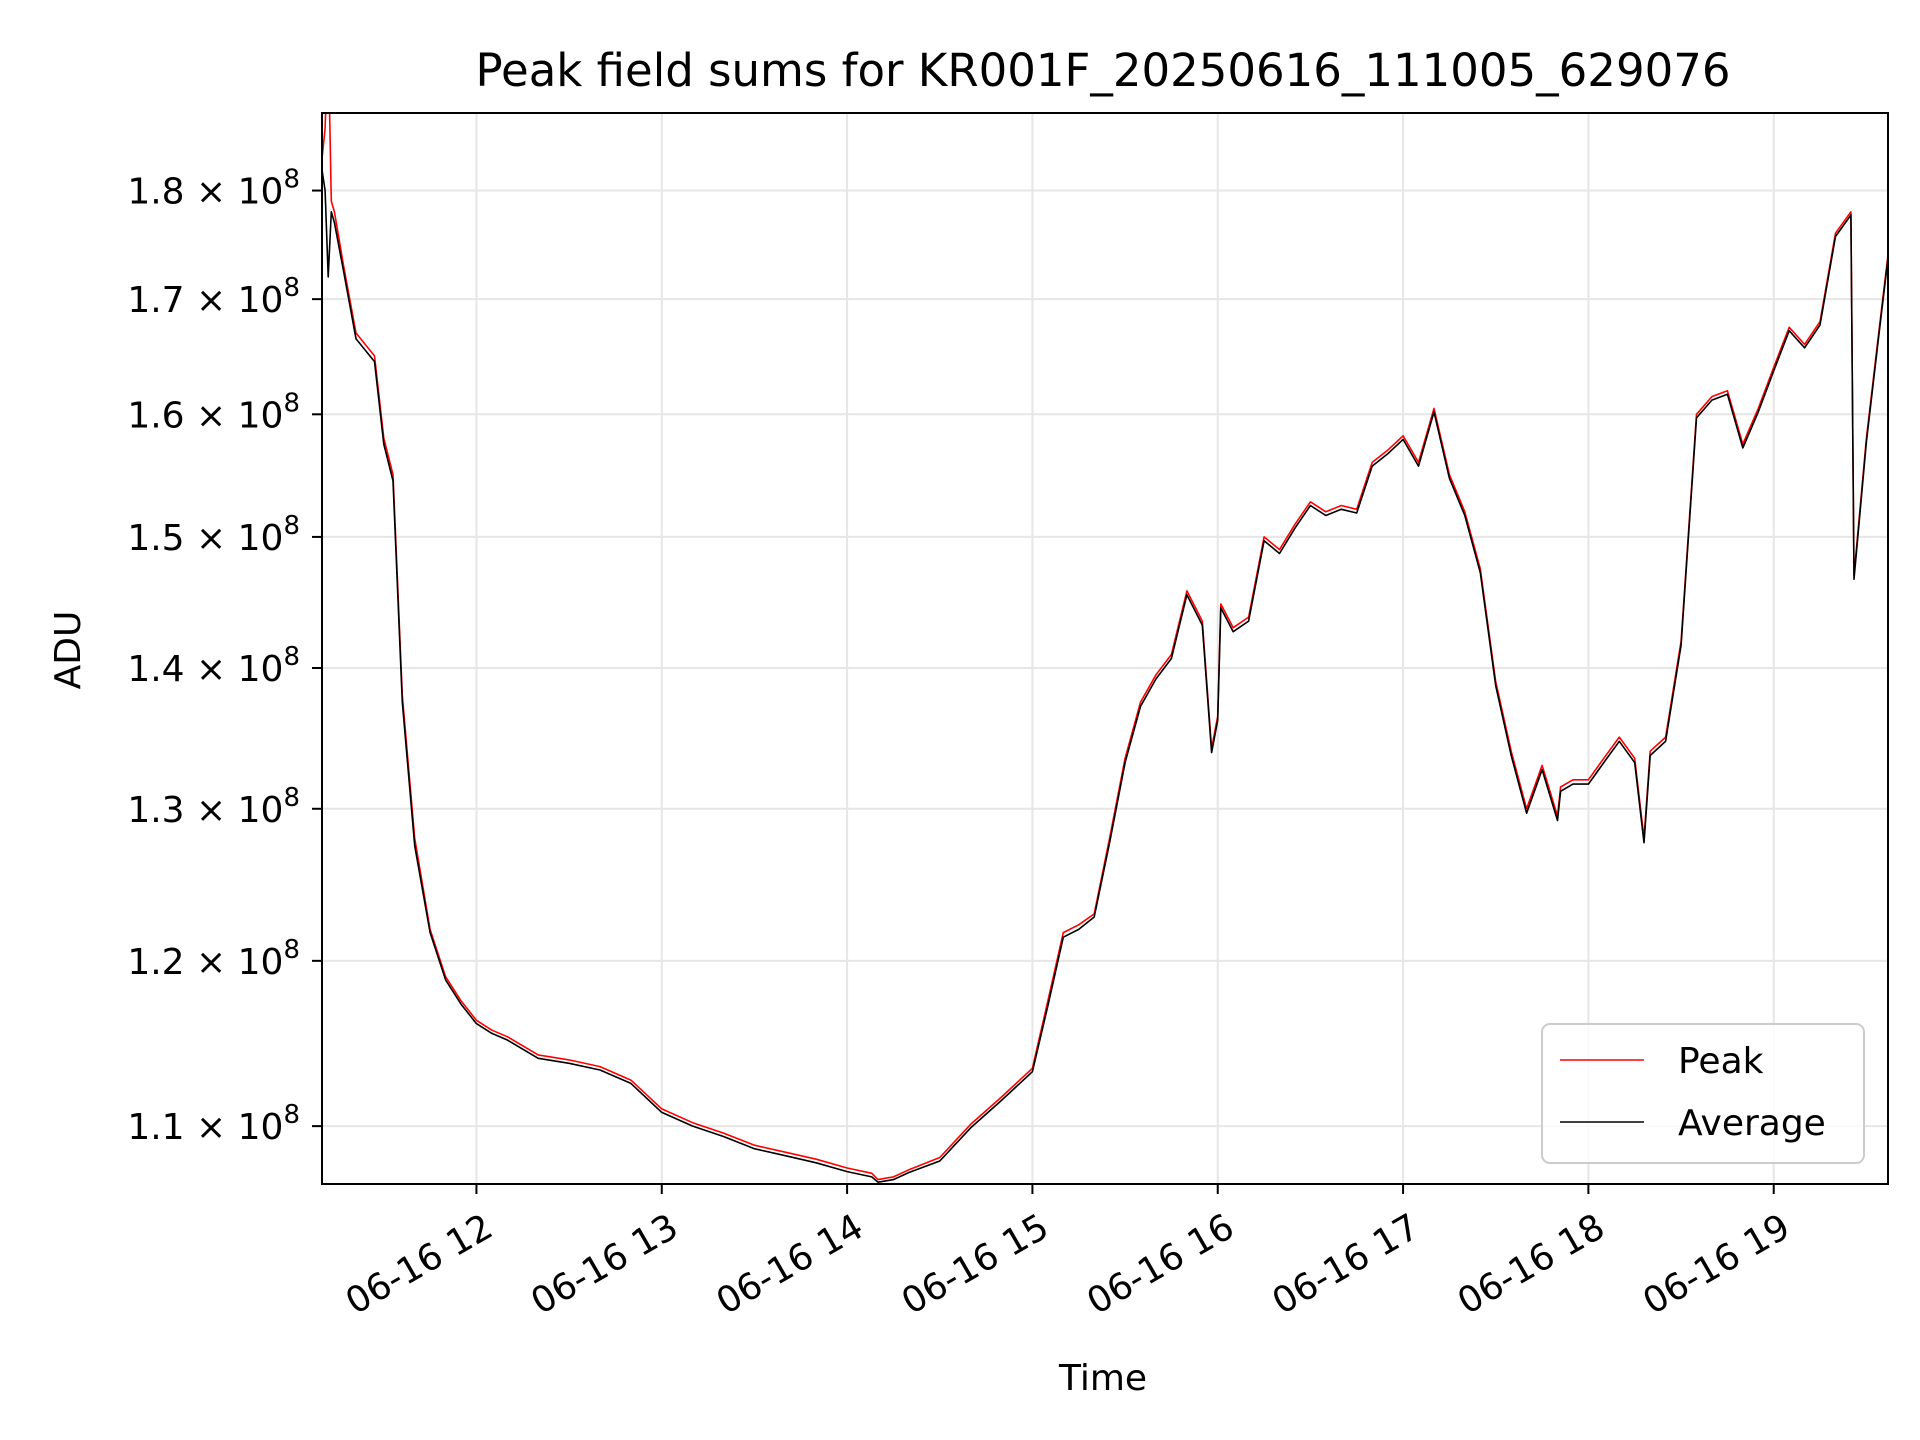 This screenshot has height=1440, width=1920. Describe the element at coordinates (1102, 1378) in the screenshot. I see `x-axis-label: Time` at that location.